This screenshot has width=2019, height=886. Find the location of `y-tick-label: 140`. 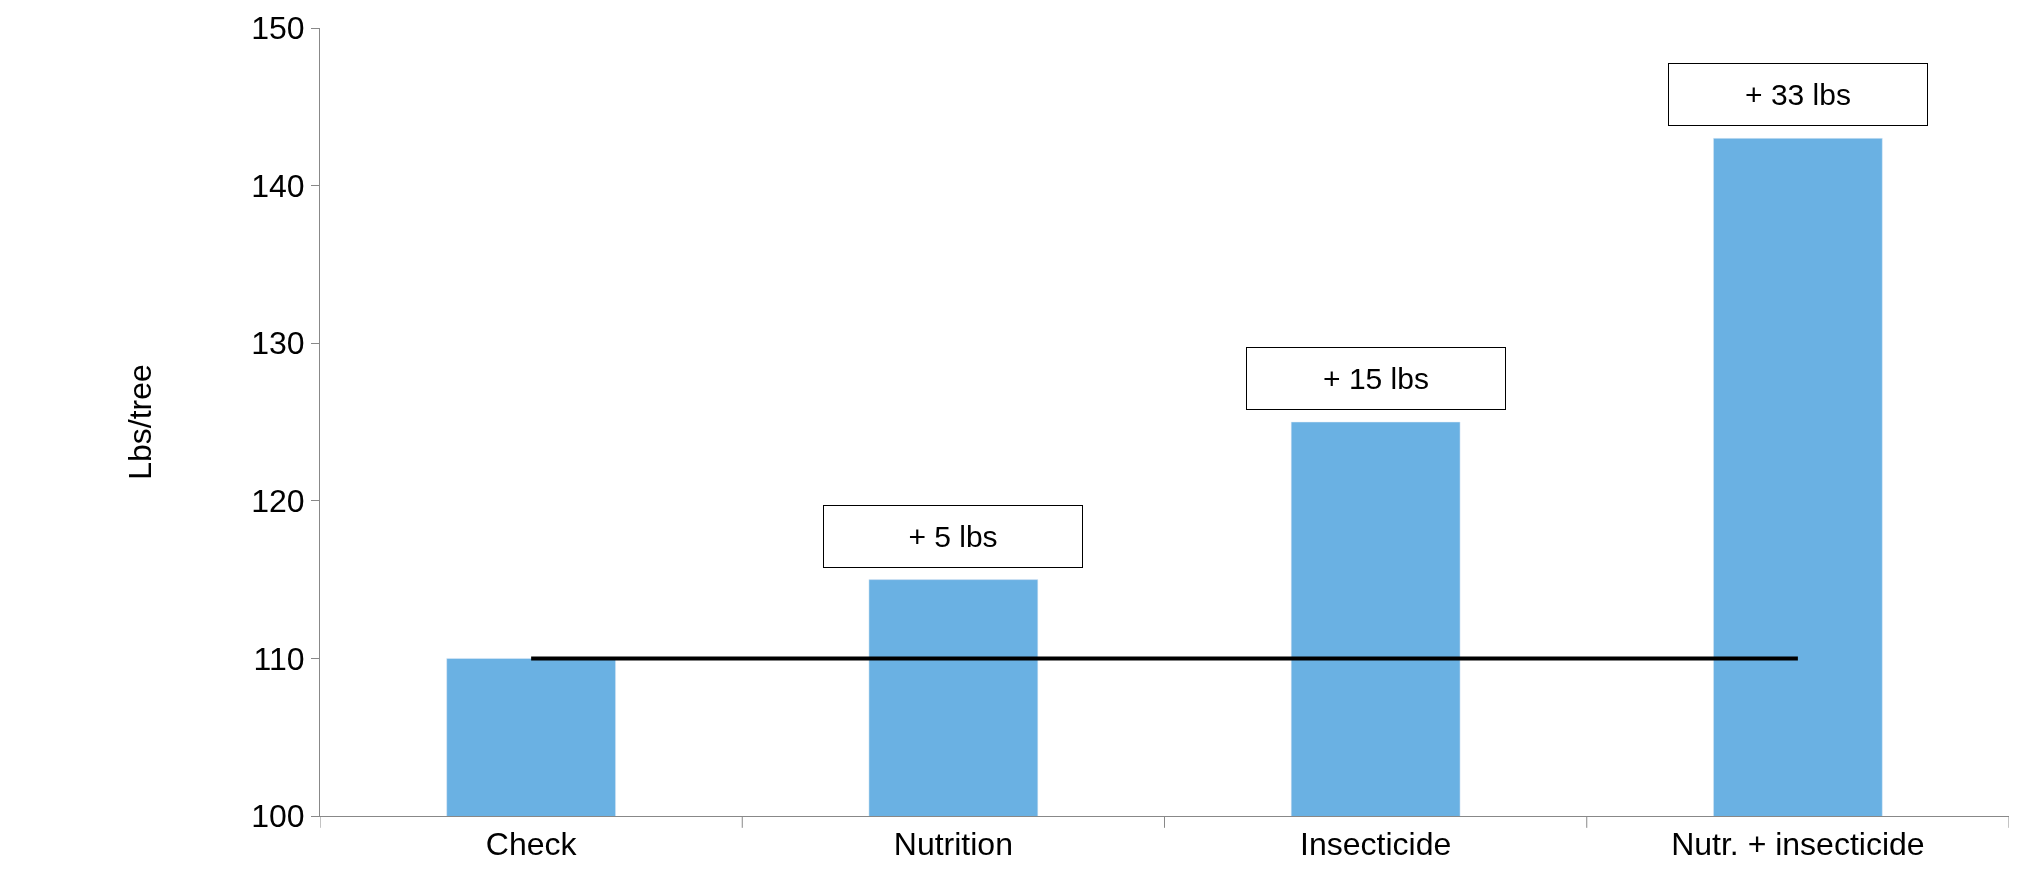

y-tick-label: 140 is located at coordinates (278, 185).